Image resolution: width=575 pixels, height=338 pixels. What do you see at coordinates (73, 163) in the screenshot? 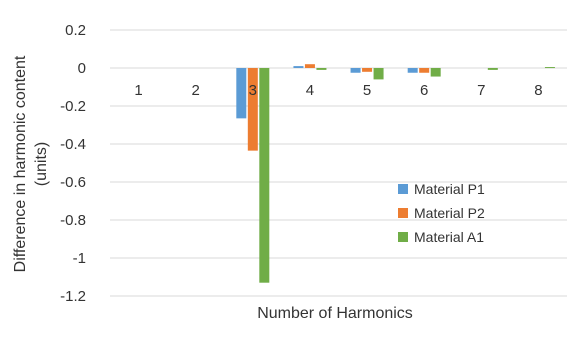
I see `y-tick-labels: 0.2 0 -0.2 -0.4 -0.6 -0.8 -1 -1.2` at bounding box center [73, 163].